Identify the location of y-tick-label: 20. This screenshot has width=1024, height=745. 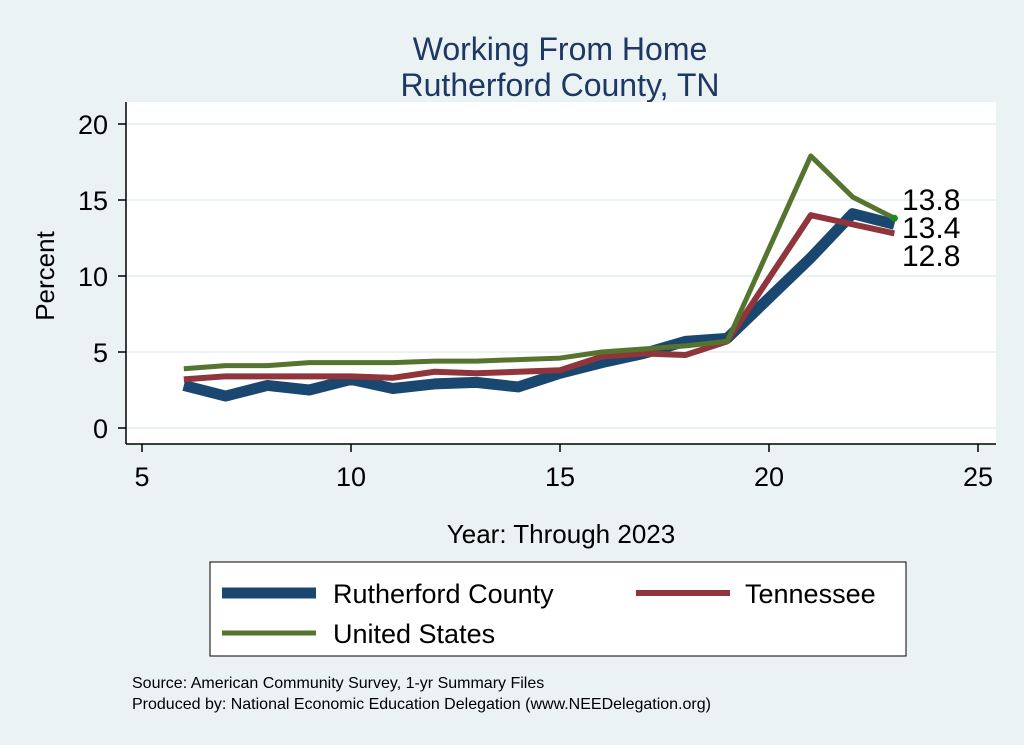
(93, 125).